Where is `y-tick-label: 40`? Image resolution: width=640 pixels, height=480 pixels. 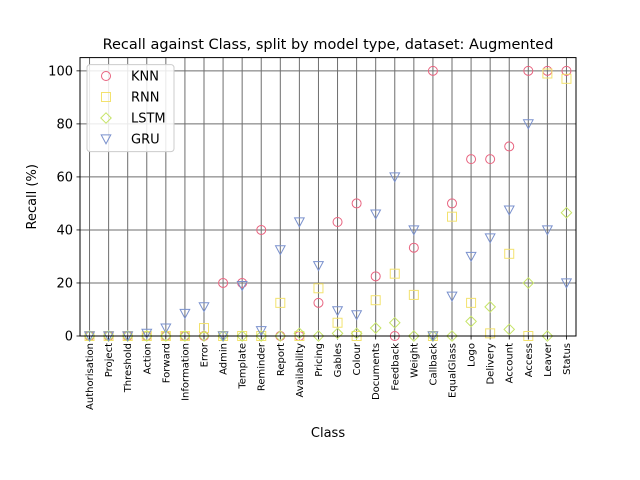
y-tick-label: 40 is located at coordinates (64, 230).